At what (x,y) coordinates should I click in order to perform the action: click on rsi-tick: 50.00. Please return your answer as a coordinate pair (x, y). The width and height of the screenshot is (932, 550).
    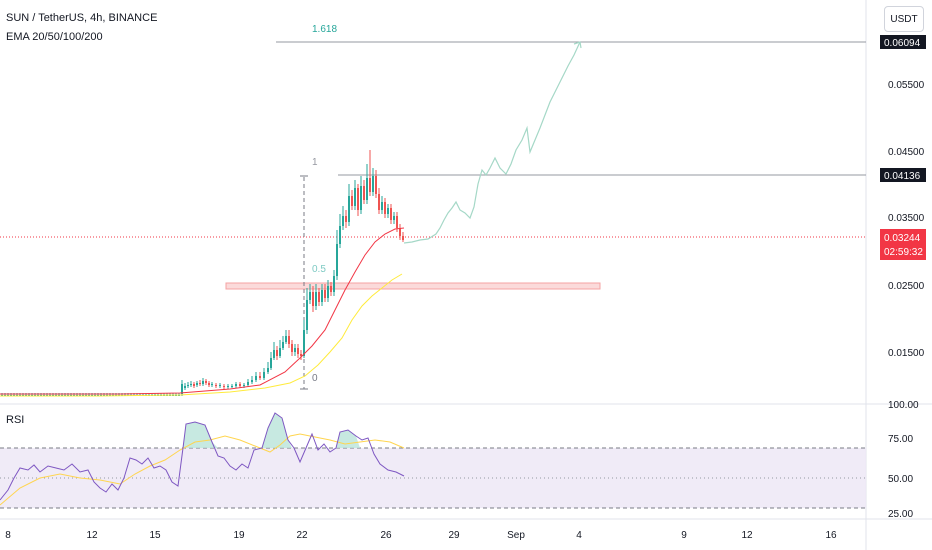
    Looking at the image, I should click on (900, 479).